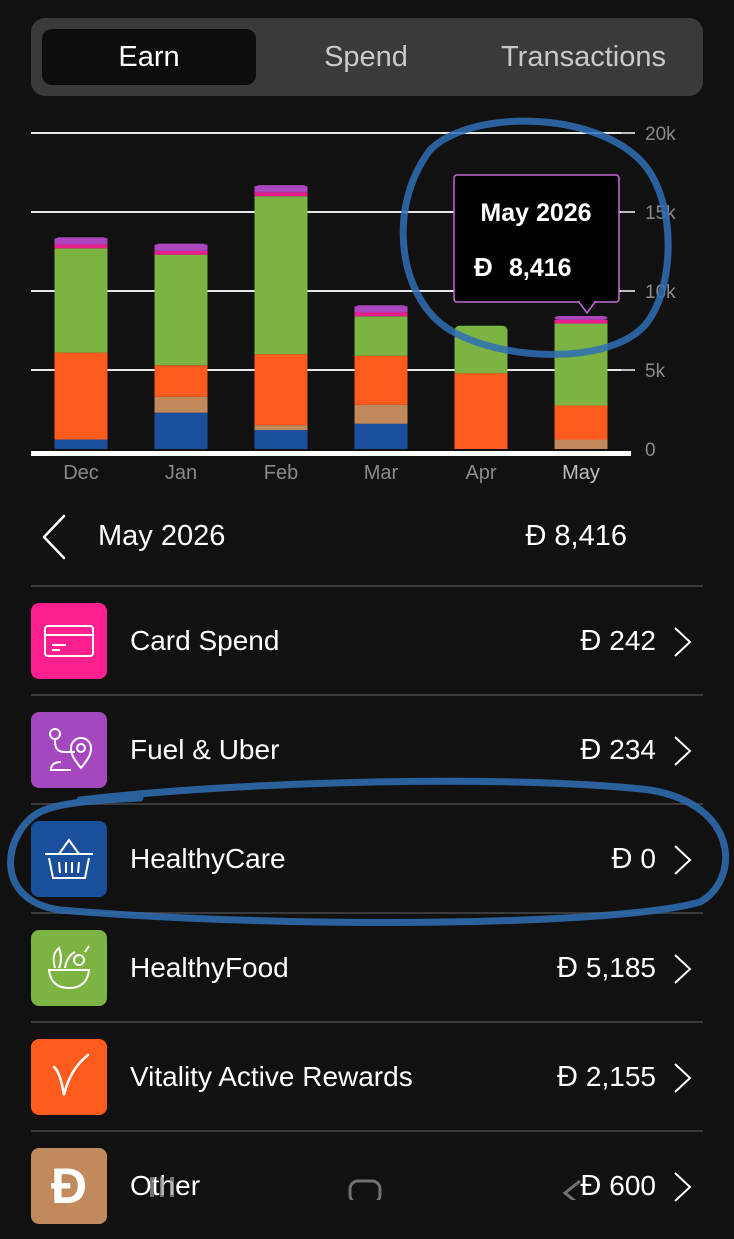 The height and width of the screenshot is (1239, 734). What do you see at coordinates (480, 473) in the screenshot?
I see `x-tick-label: Apr` at bounding box center [480, 473].